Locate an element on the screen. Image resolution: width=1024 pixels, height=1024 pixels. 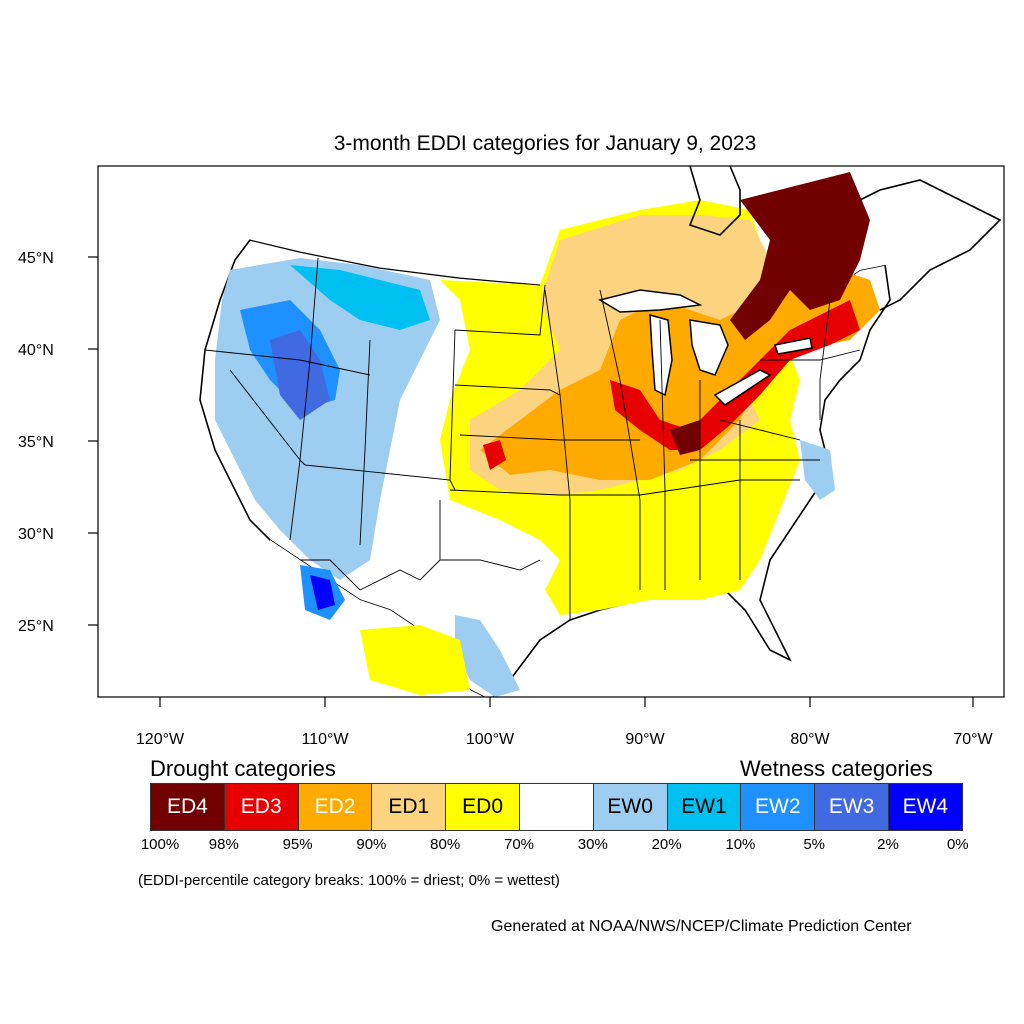
drought-ed2 is located at coordinates (680, 375).